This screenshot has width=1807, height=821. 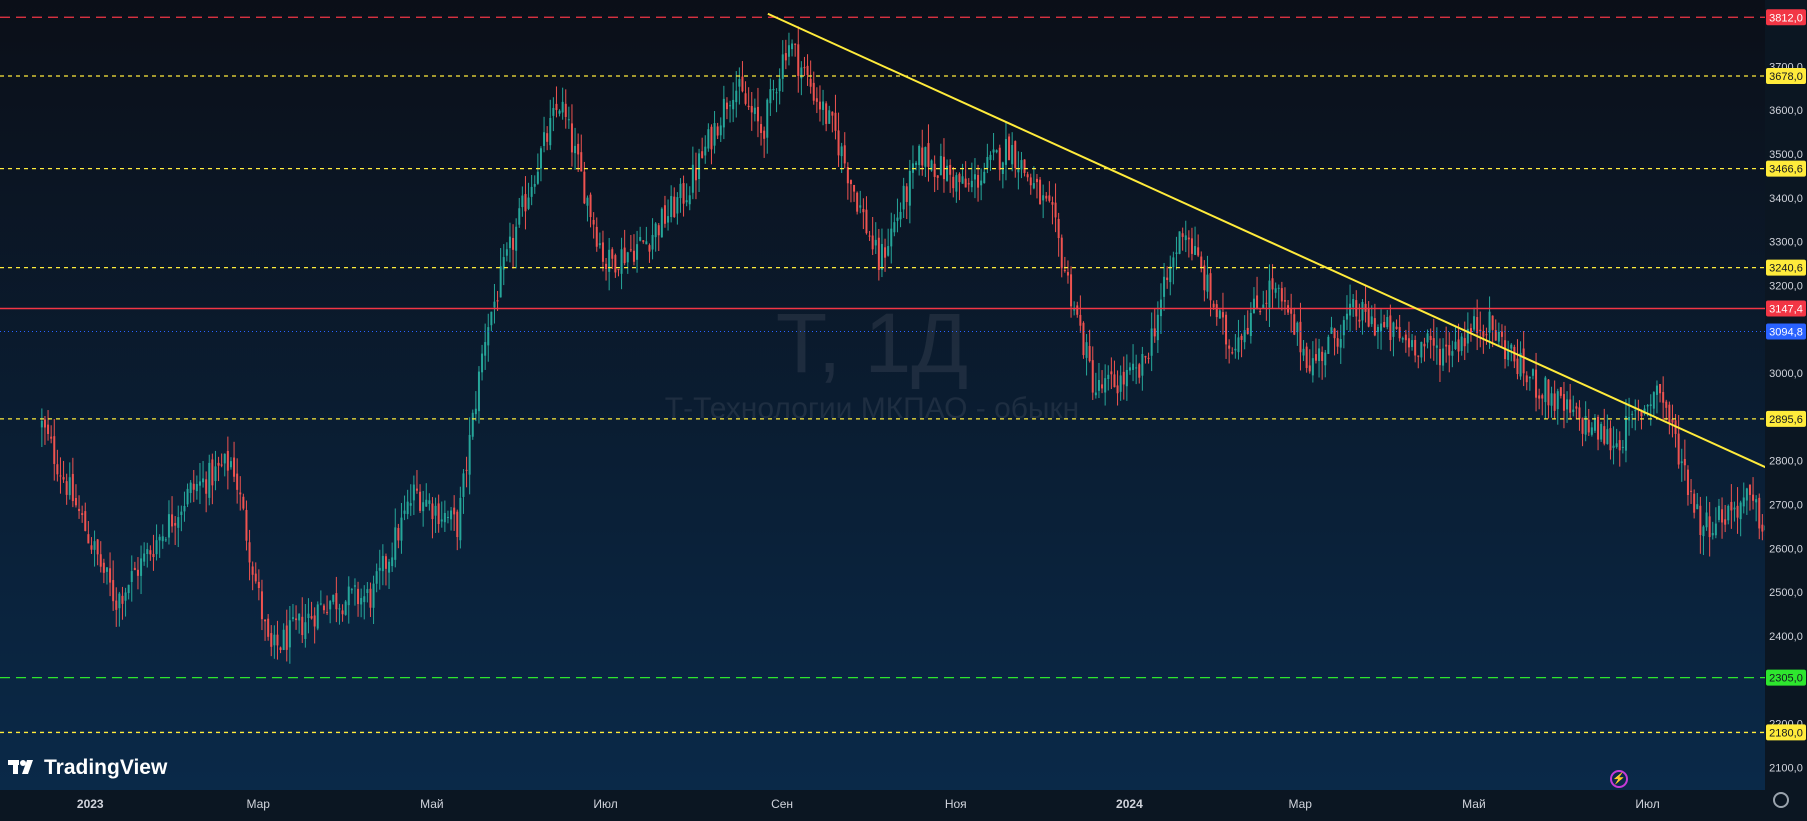 I want to click on x-tick-label: 2023, so click(x=90, y=804).